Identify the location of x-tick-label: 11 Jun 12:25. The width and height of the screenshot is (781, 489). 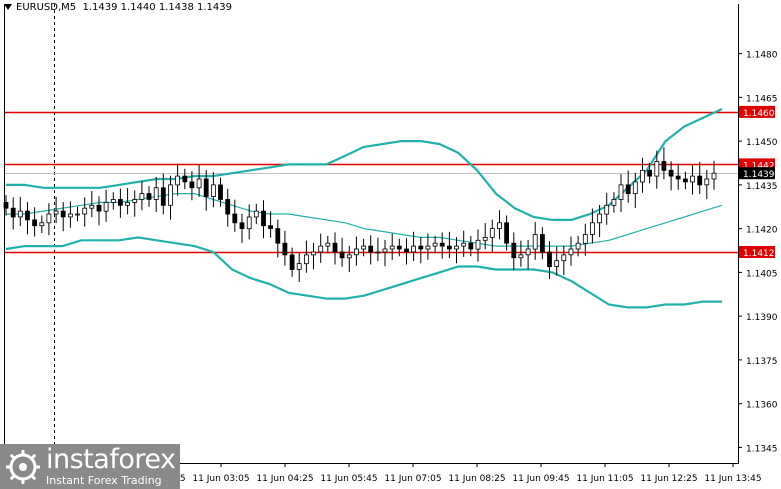
(668, 479).